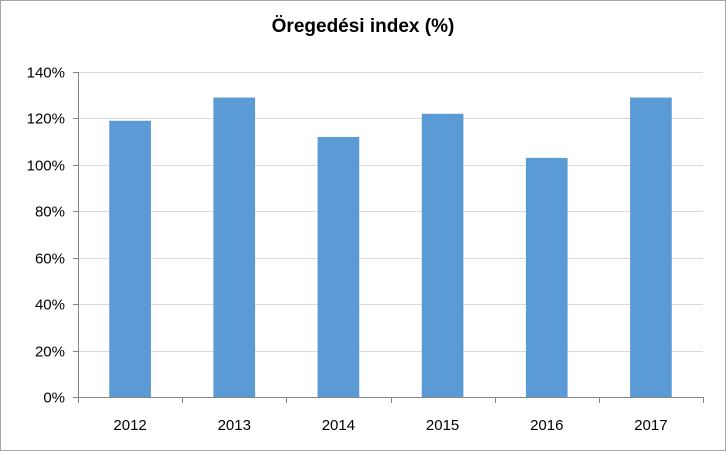 This screenshot has width=726, height=451. I want to click on bar-2012, so click(130, 258).